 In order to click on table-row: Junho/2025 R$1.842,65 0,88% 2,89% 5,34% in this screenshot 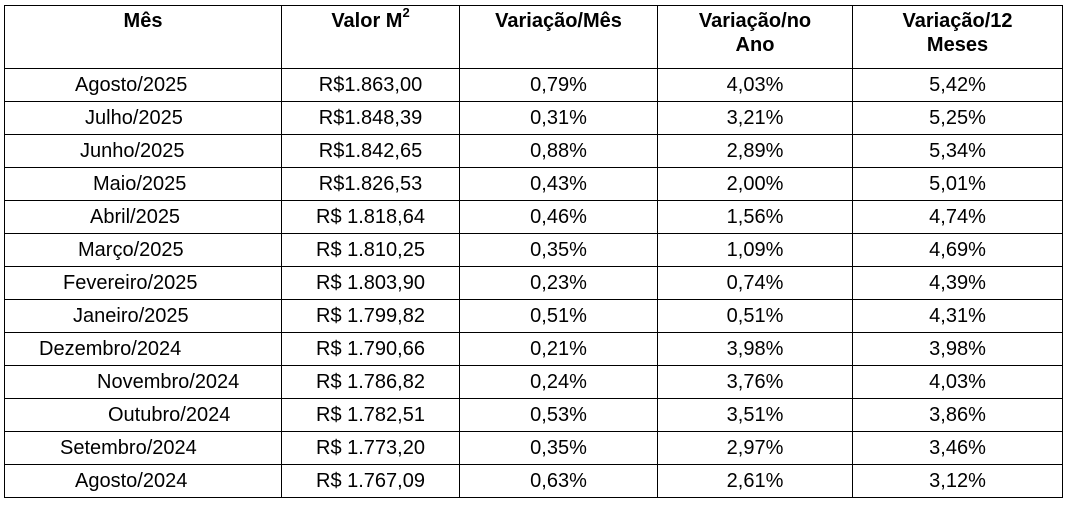, I will do `click(533, 151)`.